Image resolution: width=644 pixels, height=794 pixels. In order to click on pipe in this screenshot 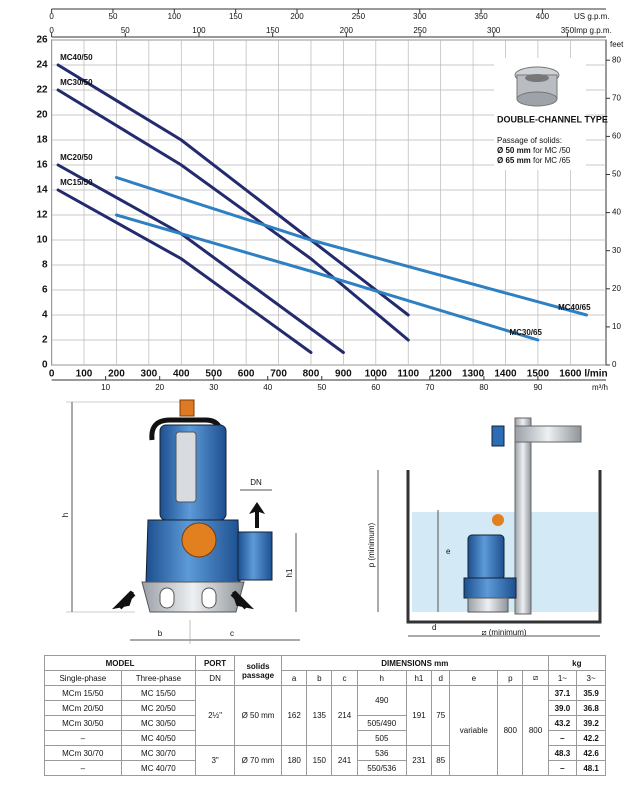, I will do `click(523, 516)`.